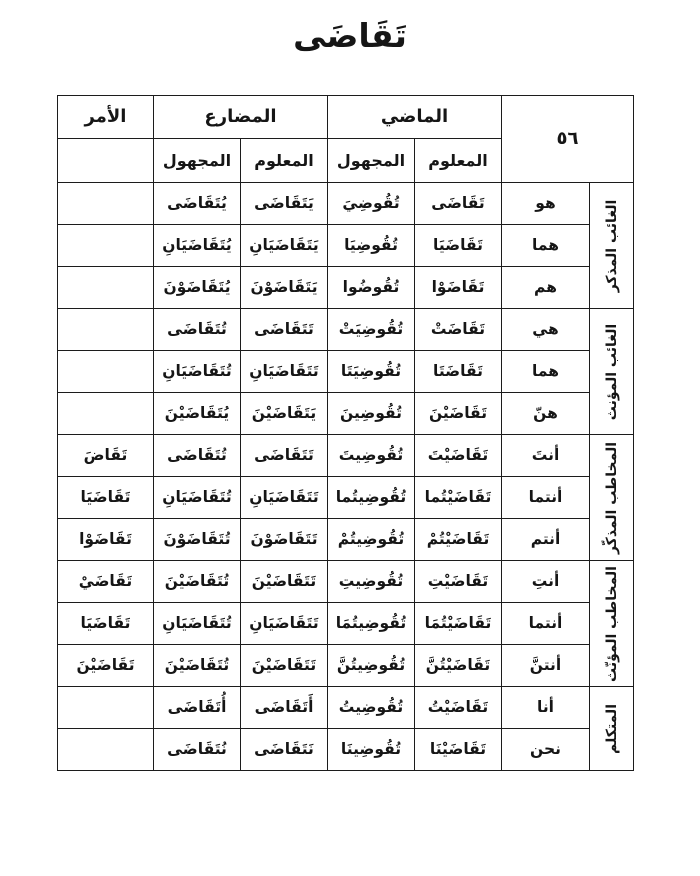  I want to click on person-group-label: الغائب المذكر, so click(611, 245).